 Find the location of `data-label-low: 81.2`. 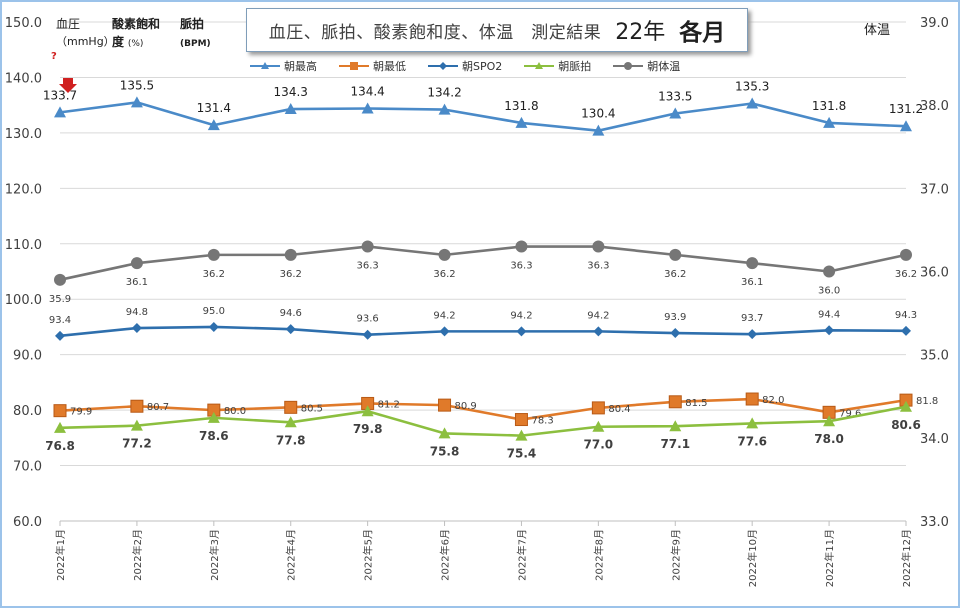

data-label-low: 81.2 is located at coordinates (389, 404).